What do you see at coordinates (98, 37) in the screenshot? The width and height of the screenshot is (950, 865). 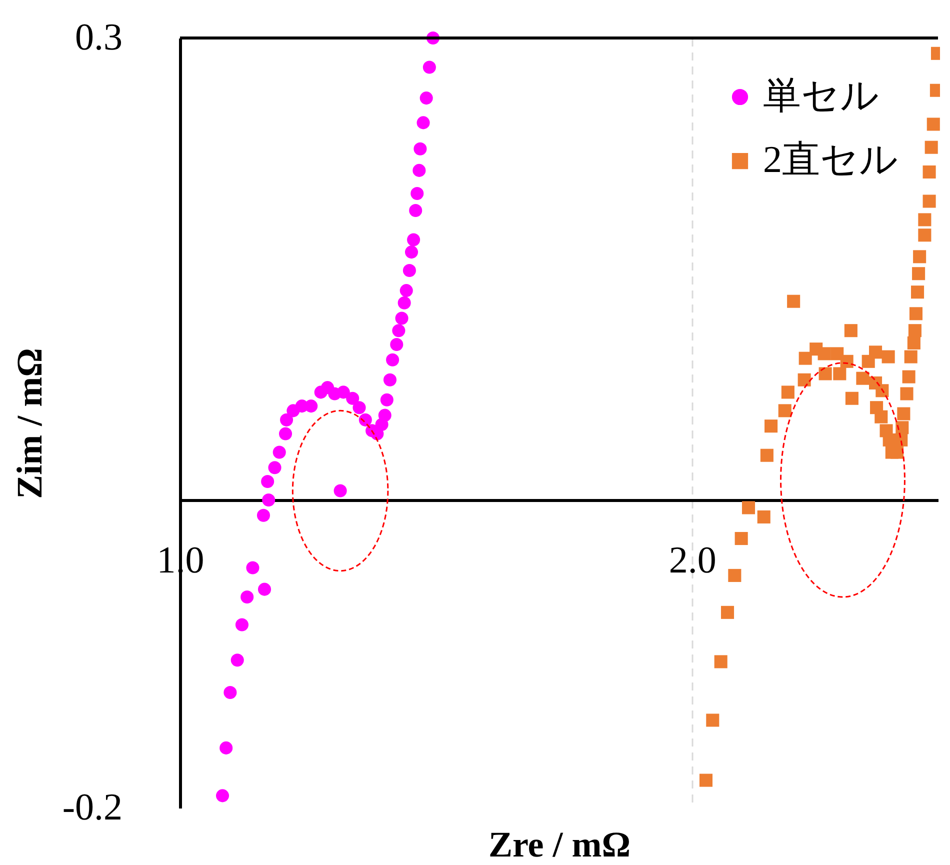 I see `y-tick-label: 0.3` at bounding box center [98, 37].